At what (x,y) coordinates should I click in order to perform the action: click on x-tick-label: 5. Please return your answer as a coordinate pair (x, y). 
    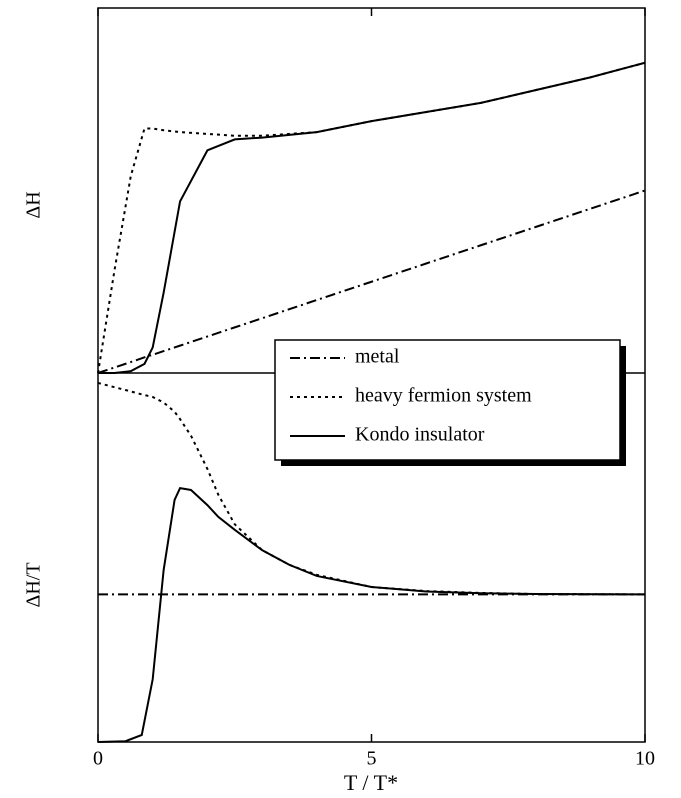
    Looking at the image, I should click on (372, 759).